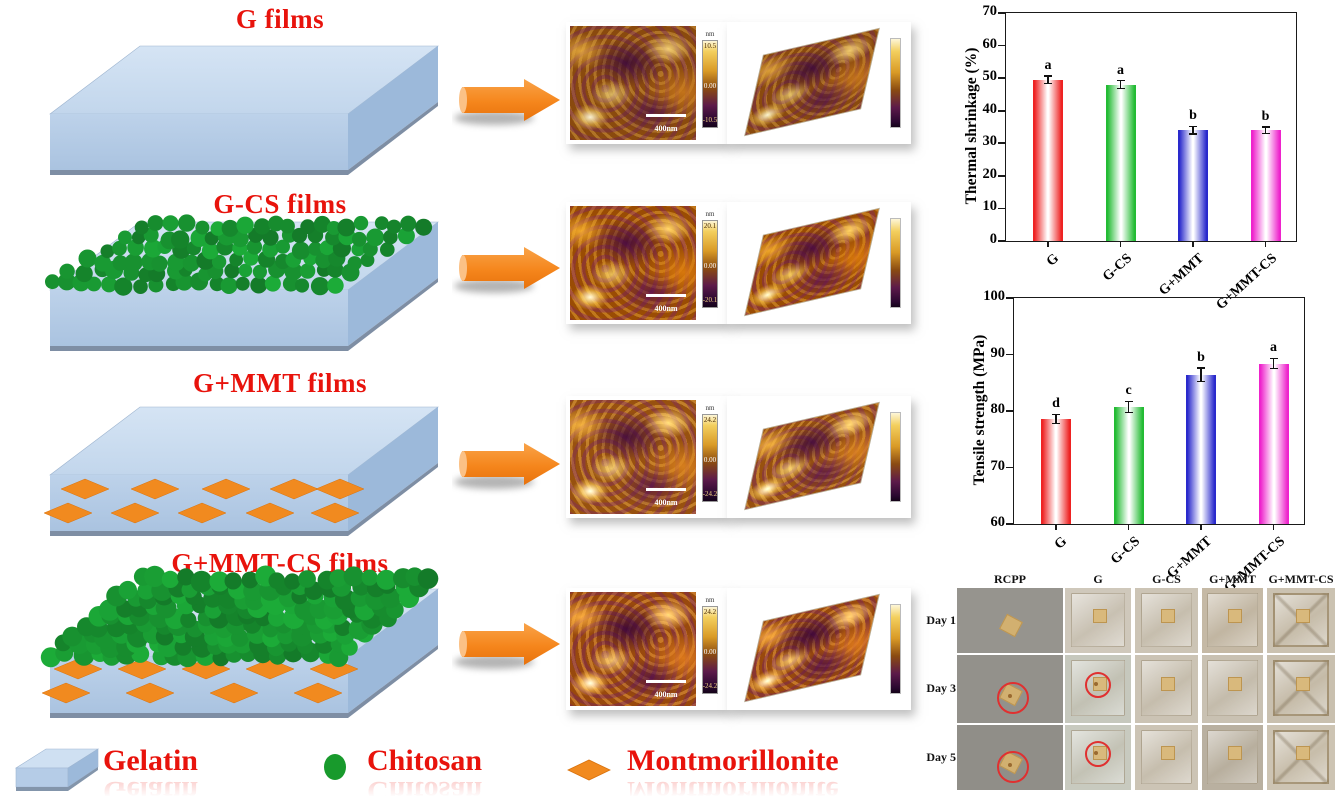 The width and height of the screenshot is (1337, 796). Describe the element at coordinates (280, 383) in the screenshot. I see `film-title-g-mmt: G+MMT films` at that location.